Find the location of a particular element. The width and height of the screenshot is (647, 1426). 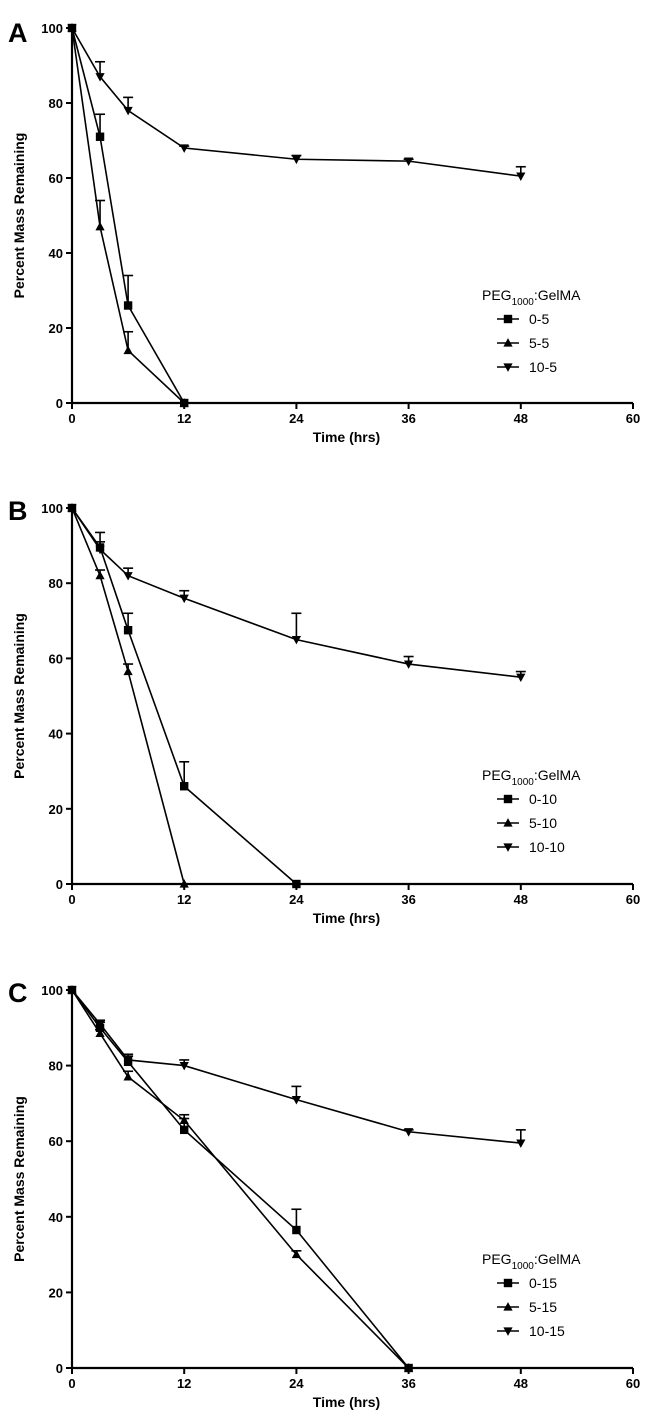

legend: PEG1000:GelMA 0-10 5-10 10-10 is located at coordinates (531, 811).